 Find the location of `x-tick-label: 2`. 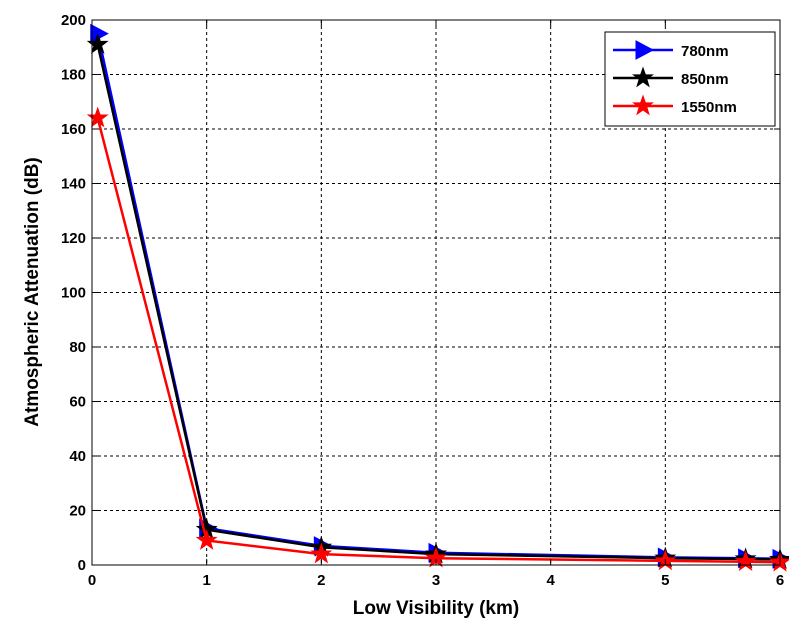

x-tick-label: 2 is located at coordinates (321, 580).